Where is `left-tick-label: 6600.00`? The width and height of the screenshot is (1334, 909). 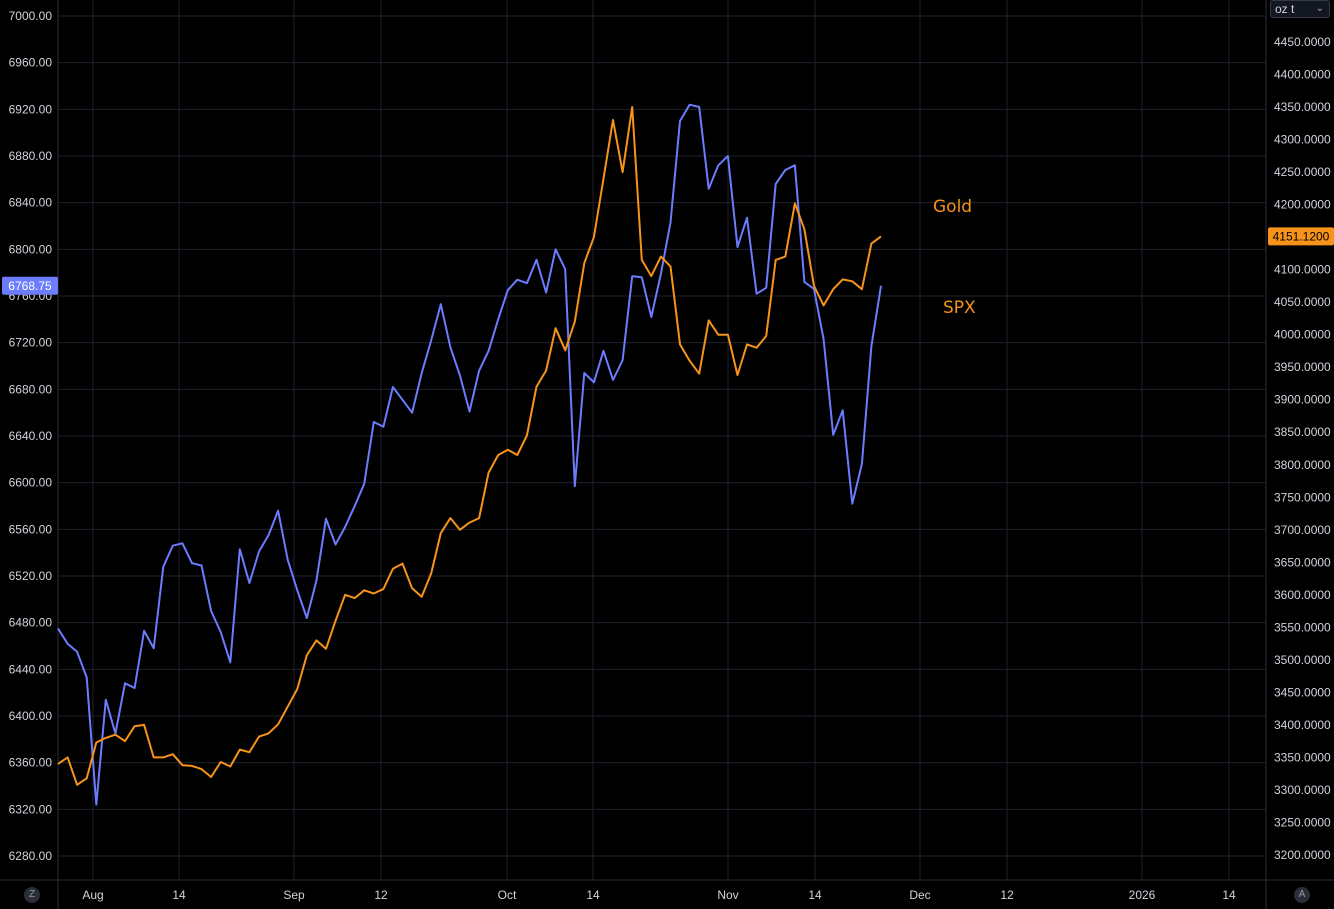
left-tick-label: 6600.00 is located at coordinates (31, 483).